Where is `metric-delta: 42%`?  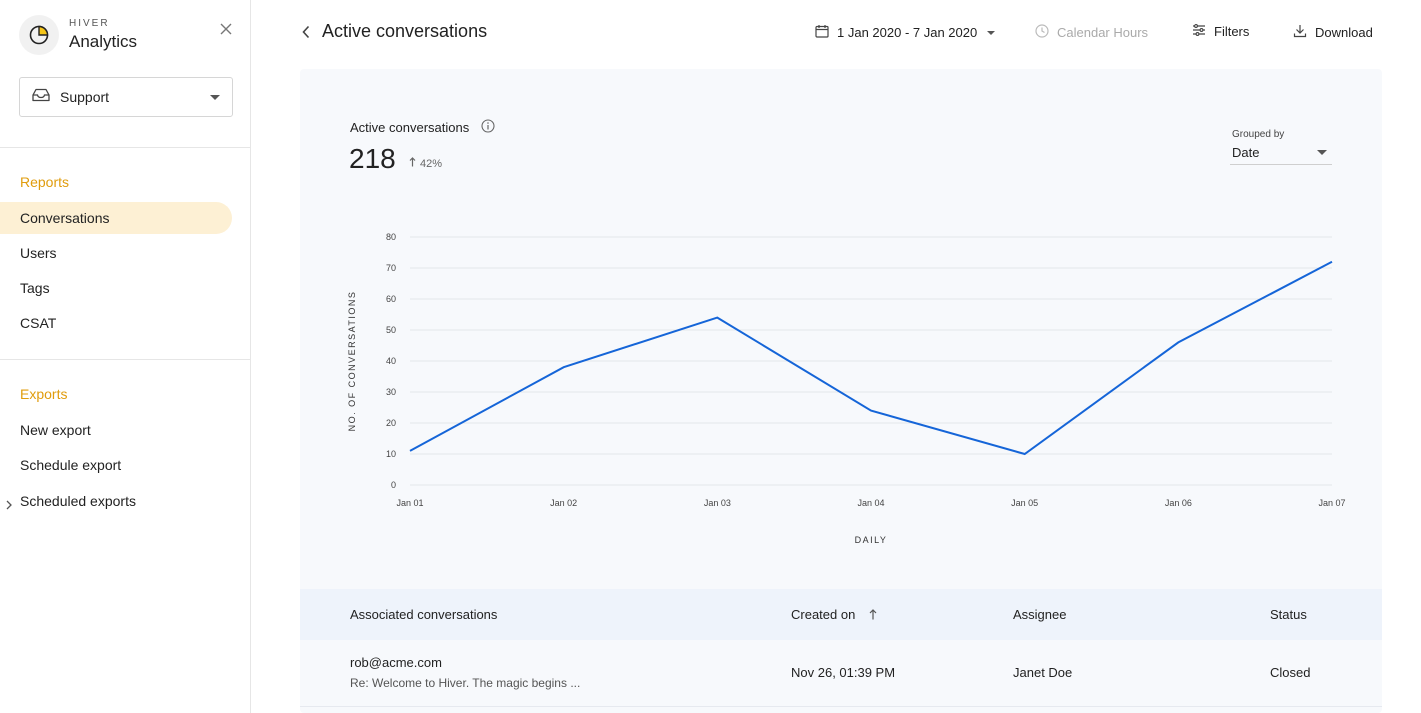
metric-delta: 42% is located at coordinates (425, 163).